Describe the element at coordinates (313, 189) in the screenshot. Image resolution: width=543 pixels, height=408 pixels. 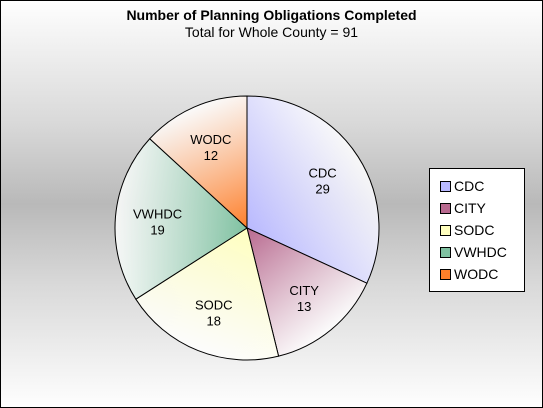
I see `pie-slice-cdc` at that location.